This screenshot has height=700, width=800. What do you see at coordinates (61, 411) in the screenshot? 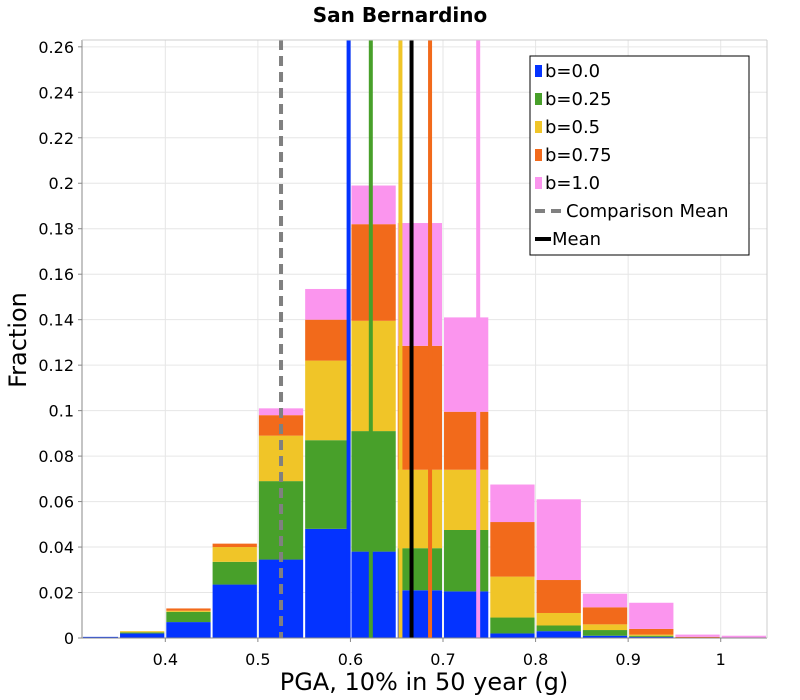
I see `y-tick-label: 0.1` at bounding box center [61, 411].